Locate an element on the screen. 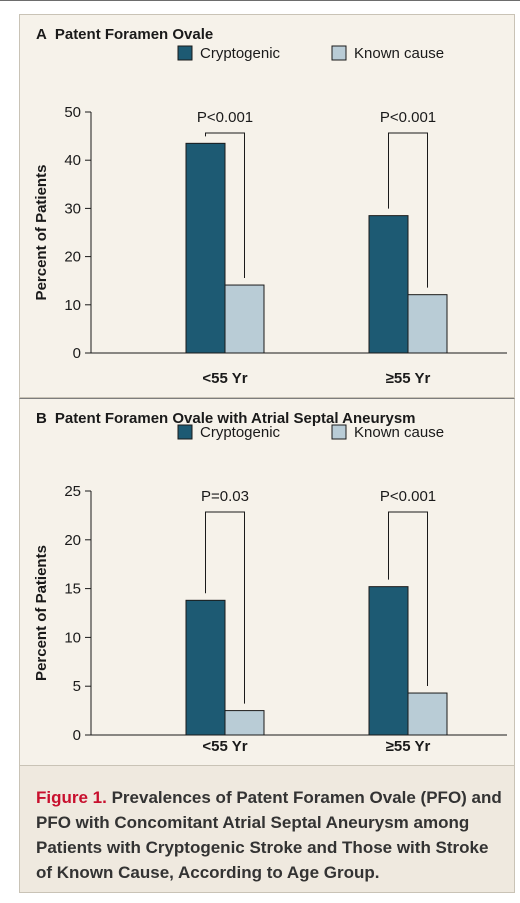  p-value-a-2: P<0.001 is located at coordinates (408, 117).